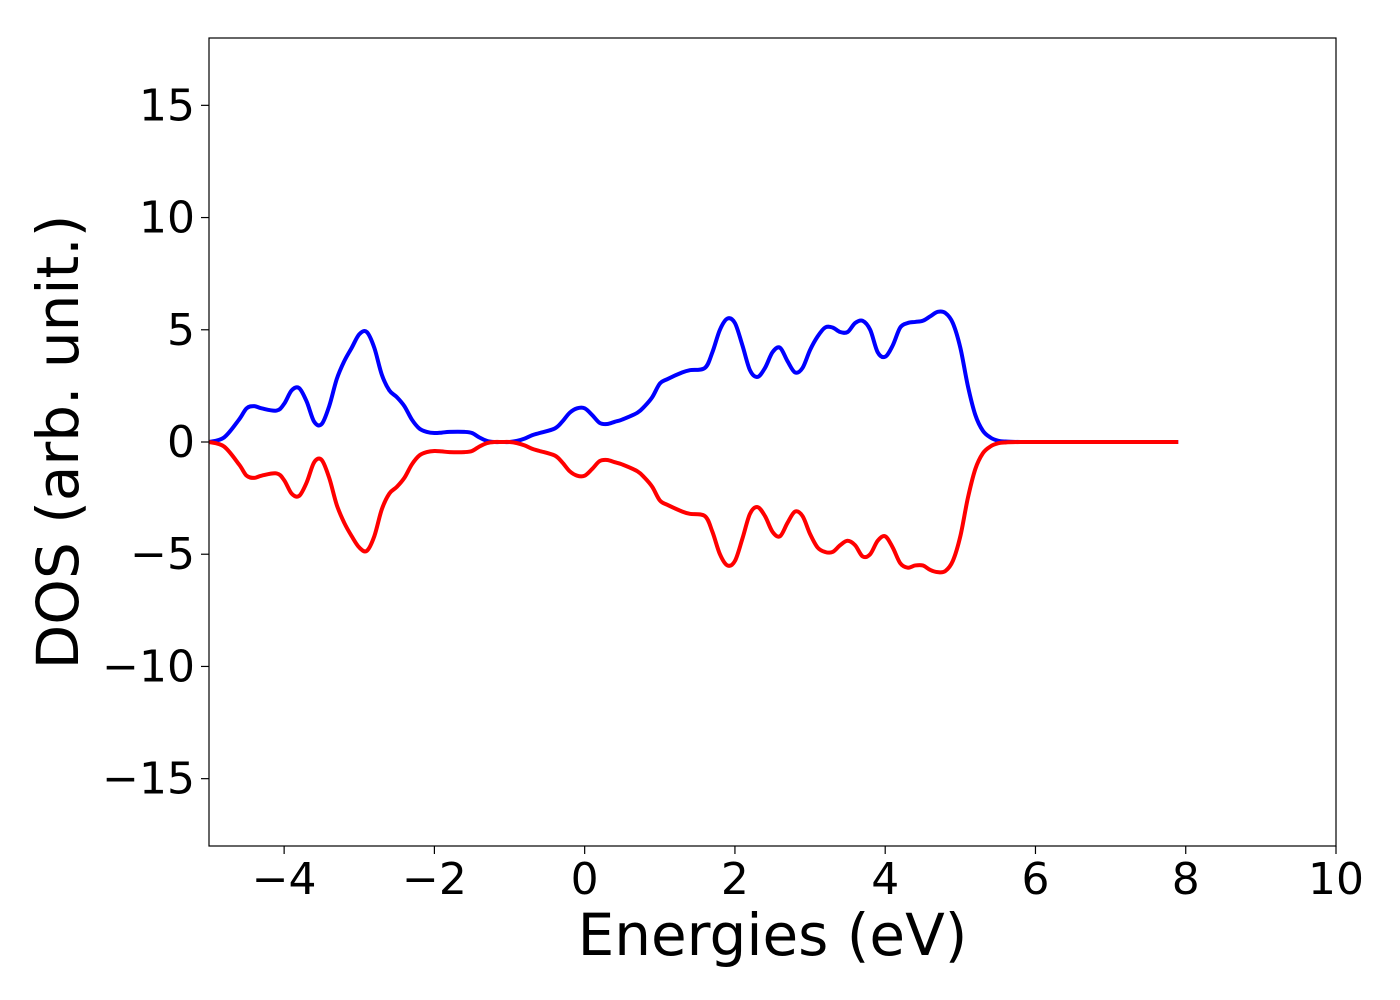  Describe the element at coordinates (155, 442) in the screenshot. I see `y-axis-ticks: −15 −10 −5 0 5 10 15` at that location.